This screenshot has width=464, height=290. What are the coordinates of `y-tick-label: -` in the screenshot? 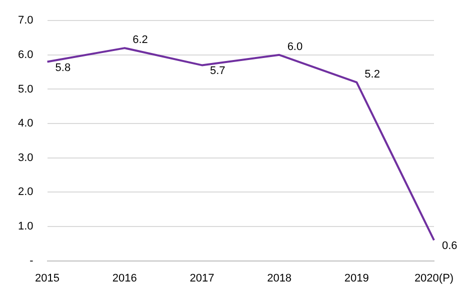 It's located at (32, 260).